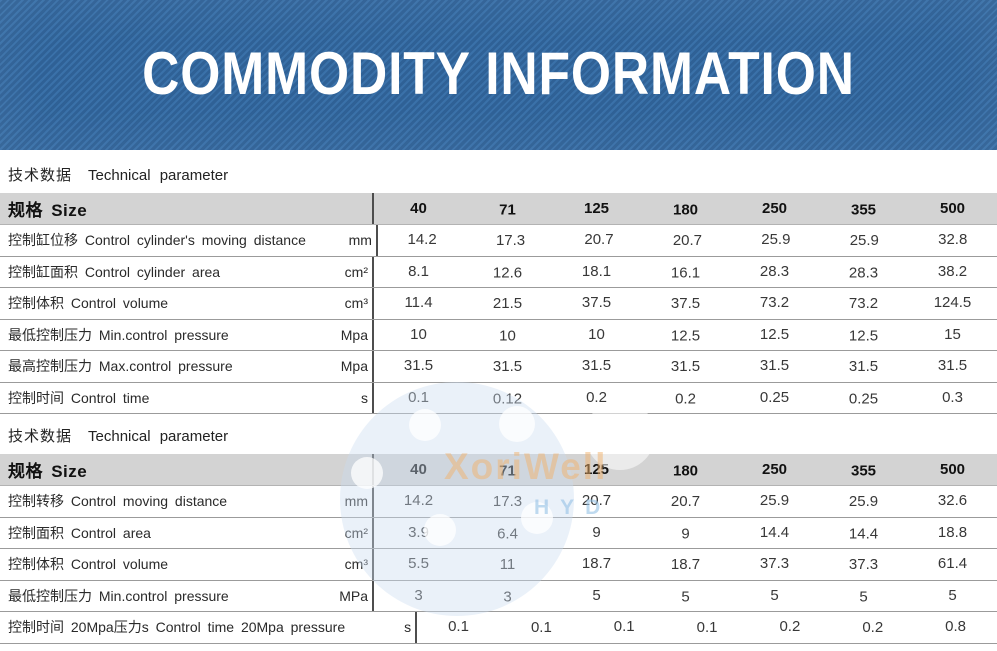 The height and width of the screenshot is (651, 997). What do you see at coordinates (774, 563) in the screenshot?
I see `cell-value: 37.3` at bounding box center [774, 563].